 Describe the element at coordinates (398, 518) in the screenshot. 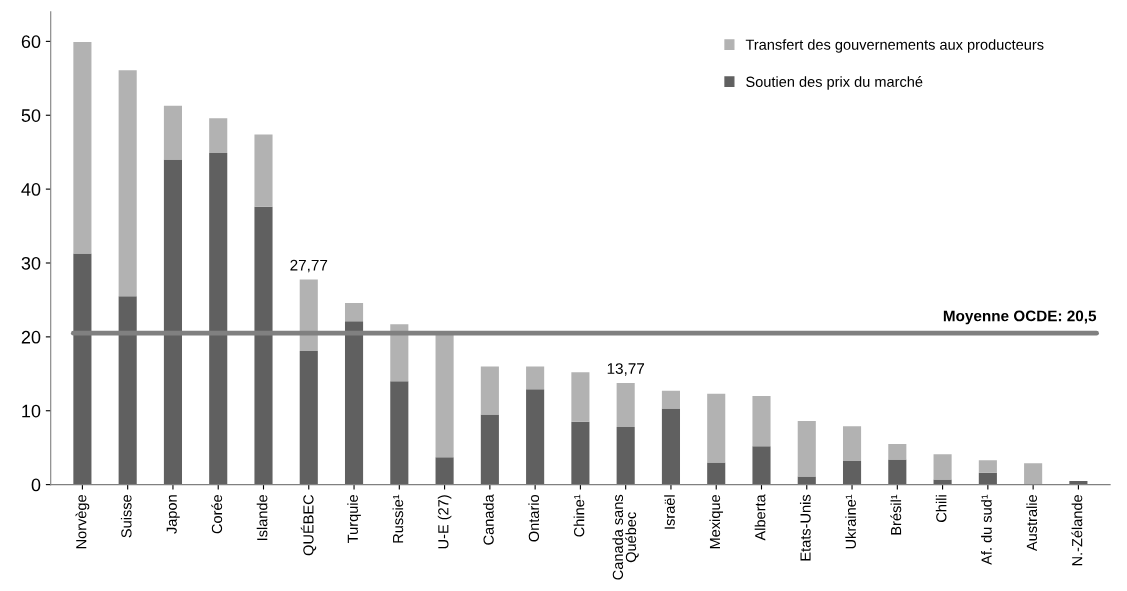

I see `x-tick-label: Russie¹` at that location.